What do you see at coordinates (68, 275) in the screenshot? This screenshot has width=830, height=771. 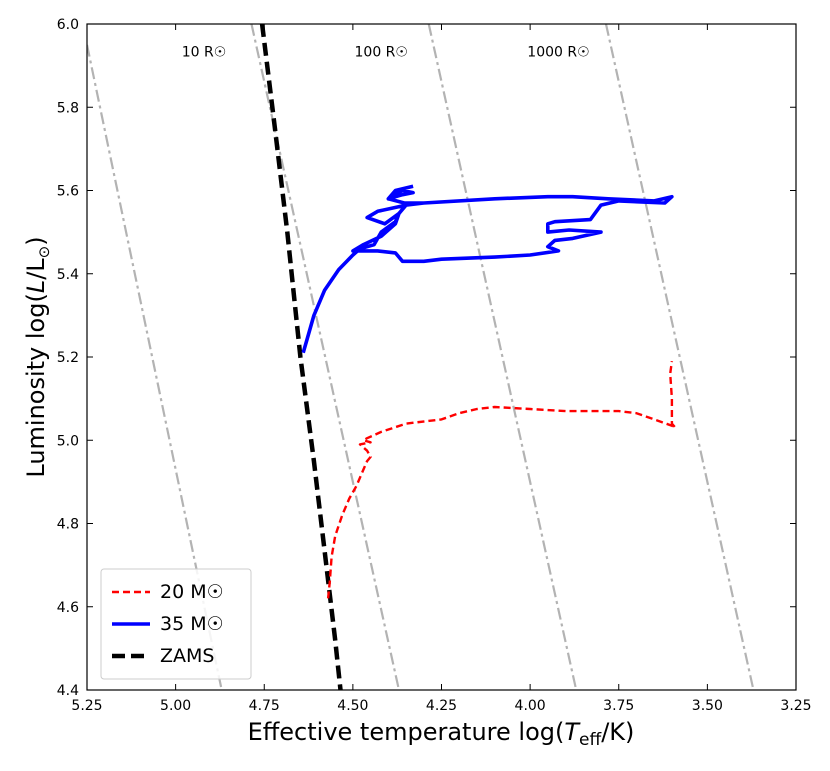 I see `y-tick-label: 5.4` at bounding box center [68, 275].